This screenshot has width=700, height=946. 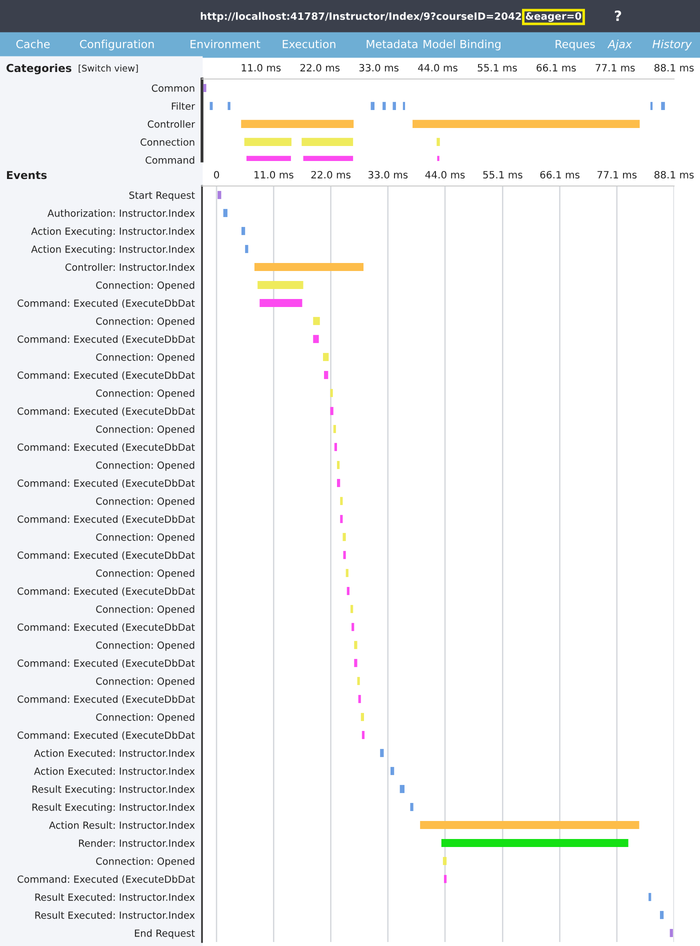 What do you see at coordinates (615, 68) in the screenshot?
I see `x-tick-label: 77.1 ms` at bounding box center [615, 68].